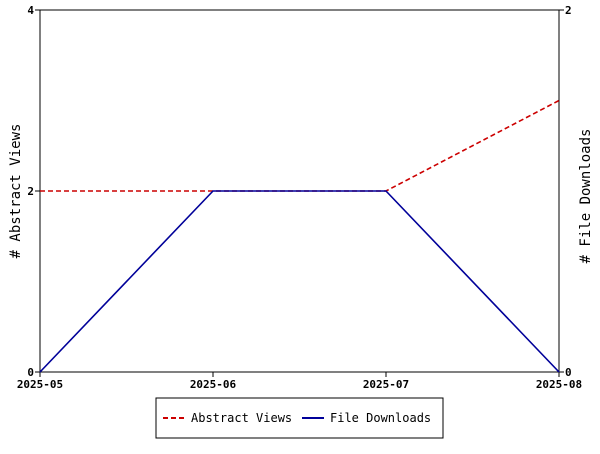 The height and width of the screenshot is (454, 600). Describe the element at coordinates (559, 384) in the screenshot. I see `x-tick-label: 2025-08` at that location.